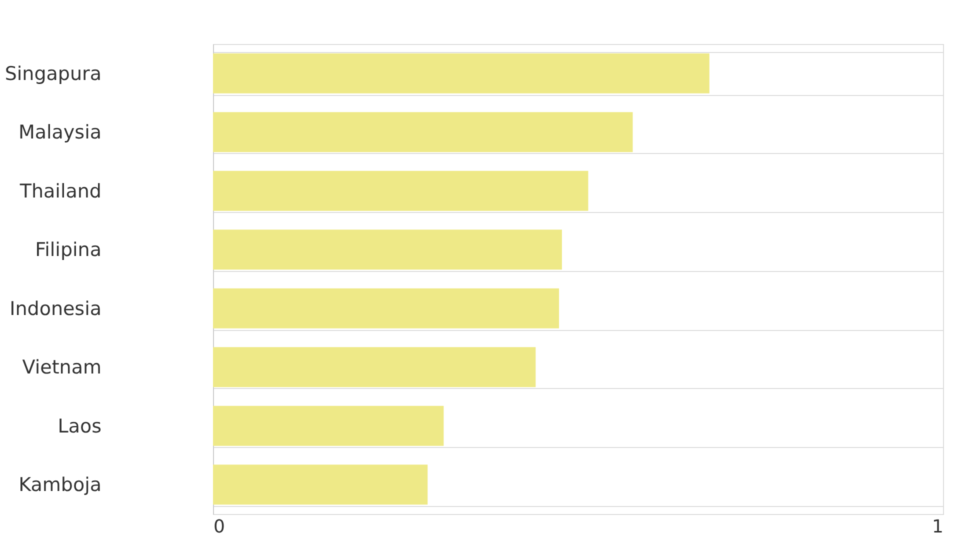  Describe the element at coordinates (60, 191) in the screenshot. I see `y-tick-label: Thailand` at that location.